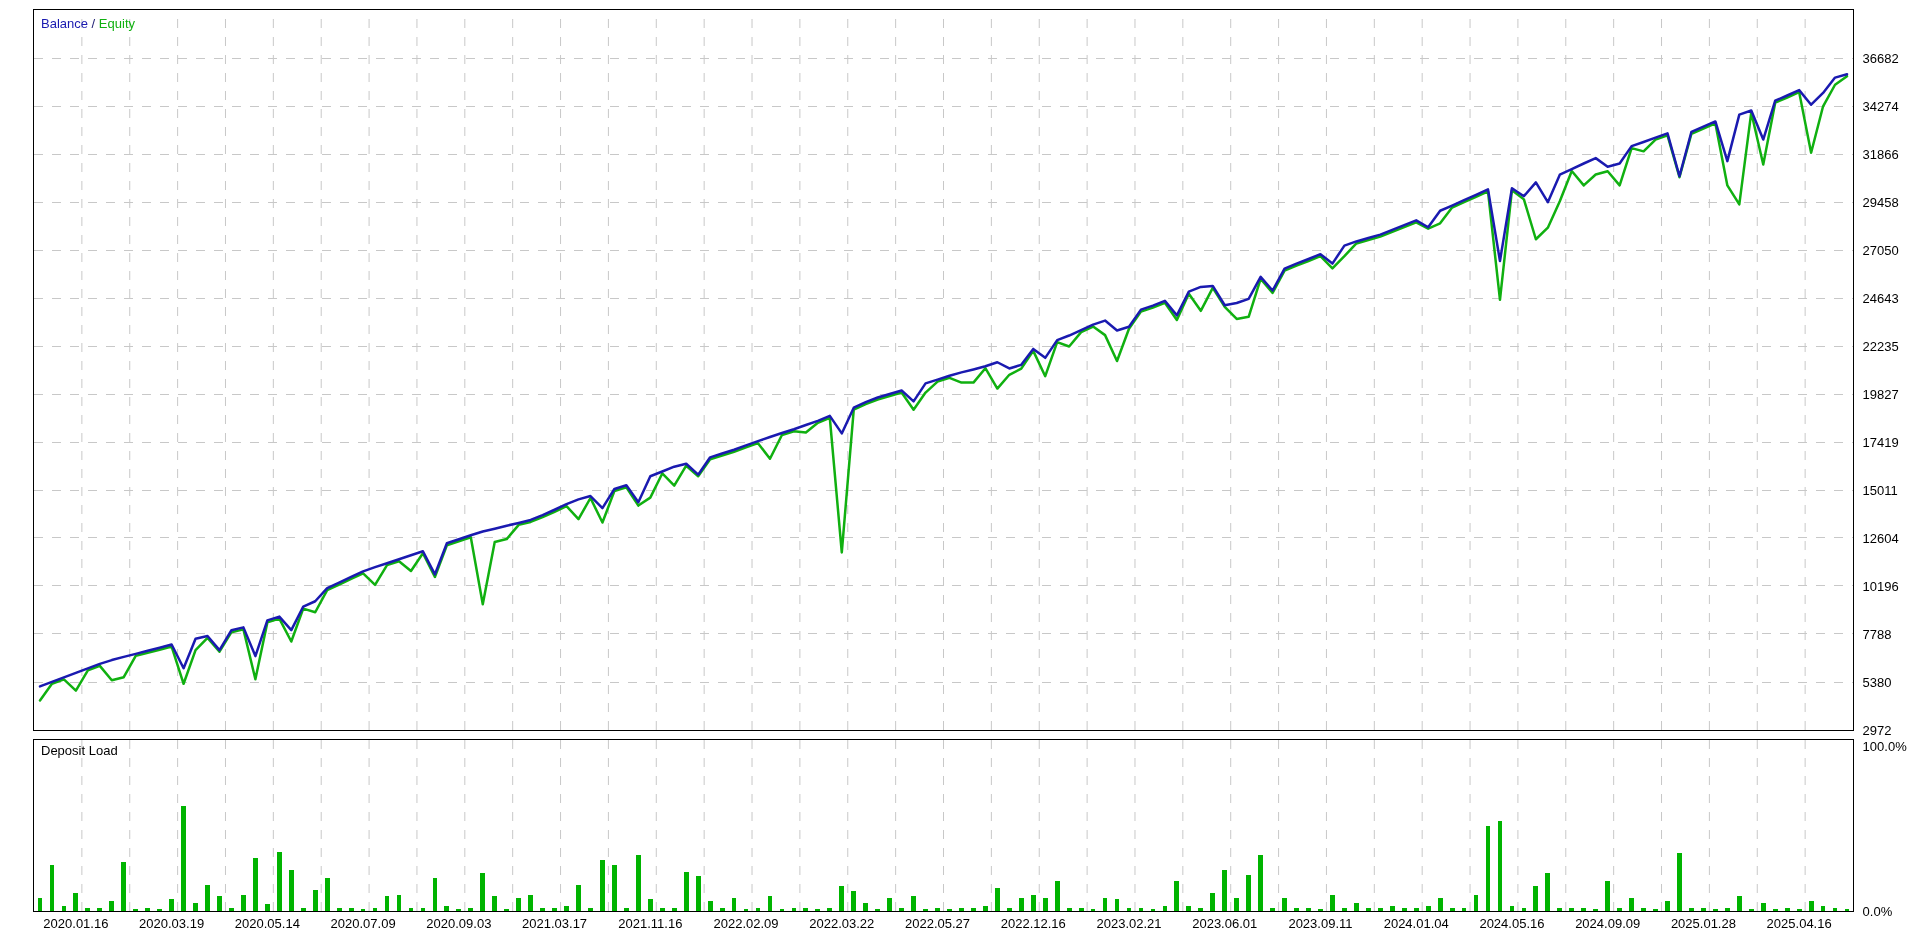 The width and height of the screenshot is (1916, 943). I want to click on x-tick-label: 2021.03.17, so click(555, 923).